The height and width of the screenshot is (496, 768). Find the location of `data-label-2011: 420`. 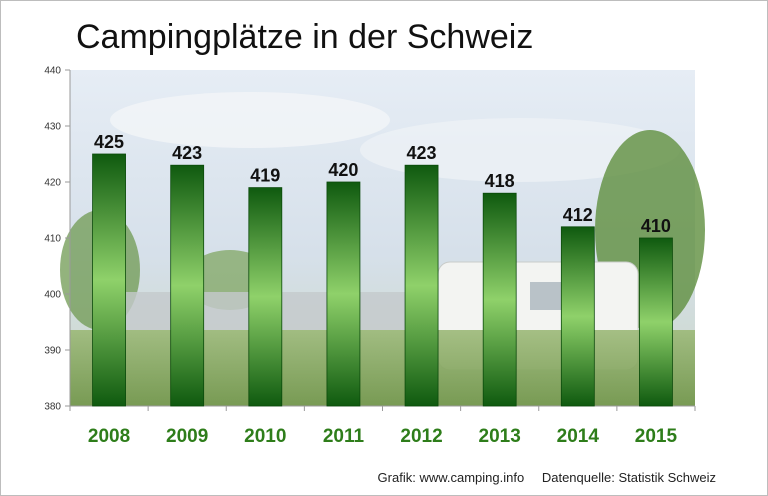

data-label-2011: 420 is located at coordinates (343, 170).